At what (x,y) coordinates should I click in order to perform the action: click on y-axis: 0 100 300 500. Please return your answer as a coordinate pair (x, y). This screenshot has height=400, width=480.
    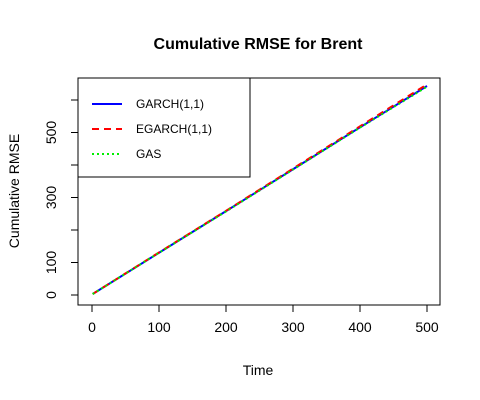
    Looking at the image, I should click on (61, 193).